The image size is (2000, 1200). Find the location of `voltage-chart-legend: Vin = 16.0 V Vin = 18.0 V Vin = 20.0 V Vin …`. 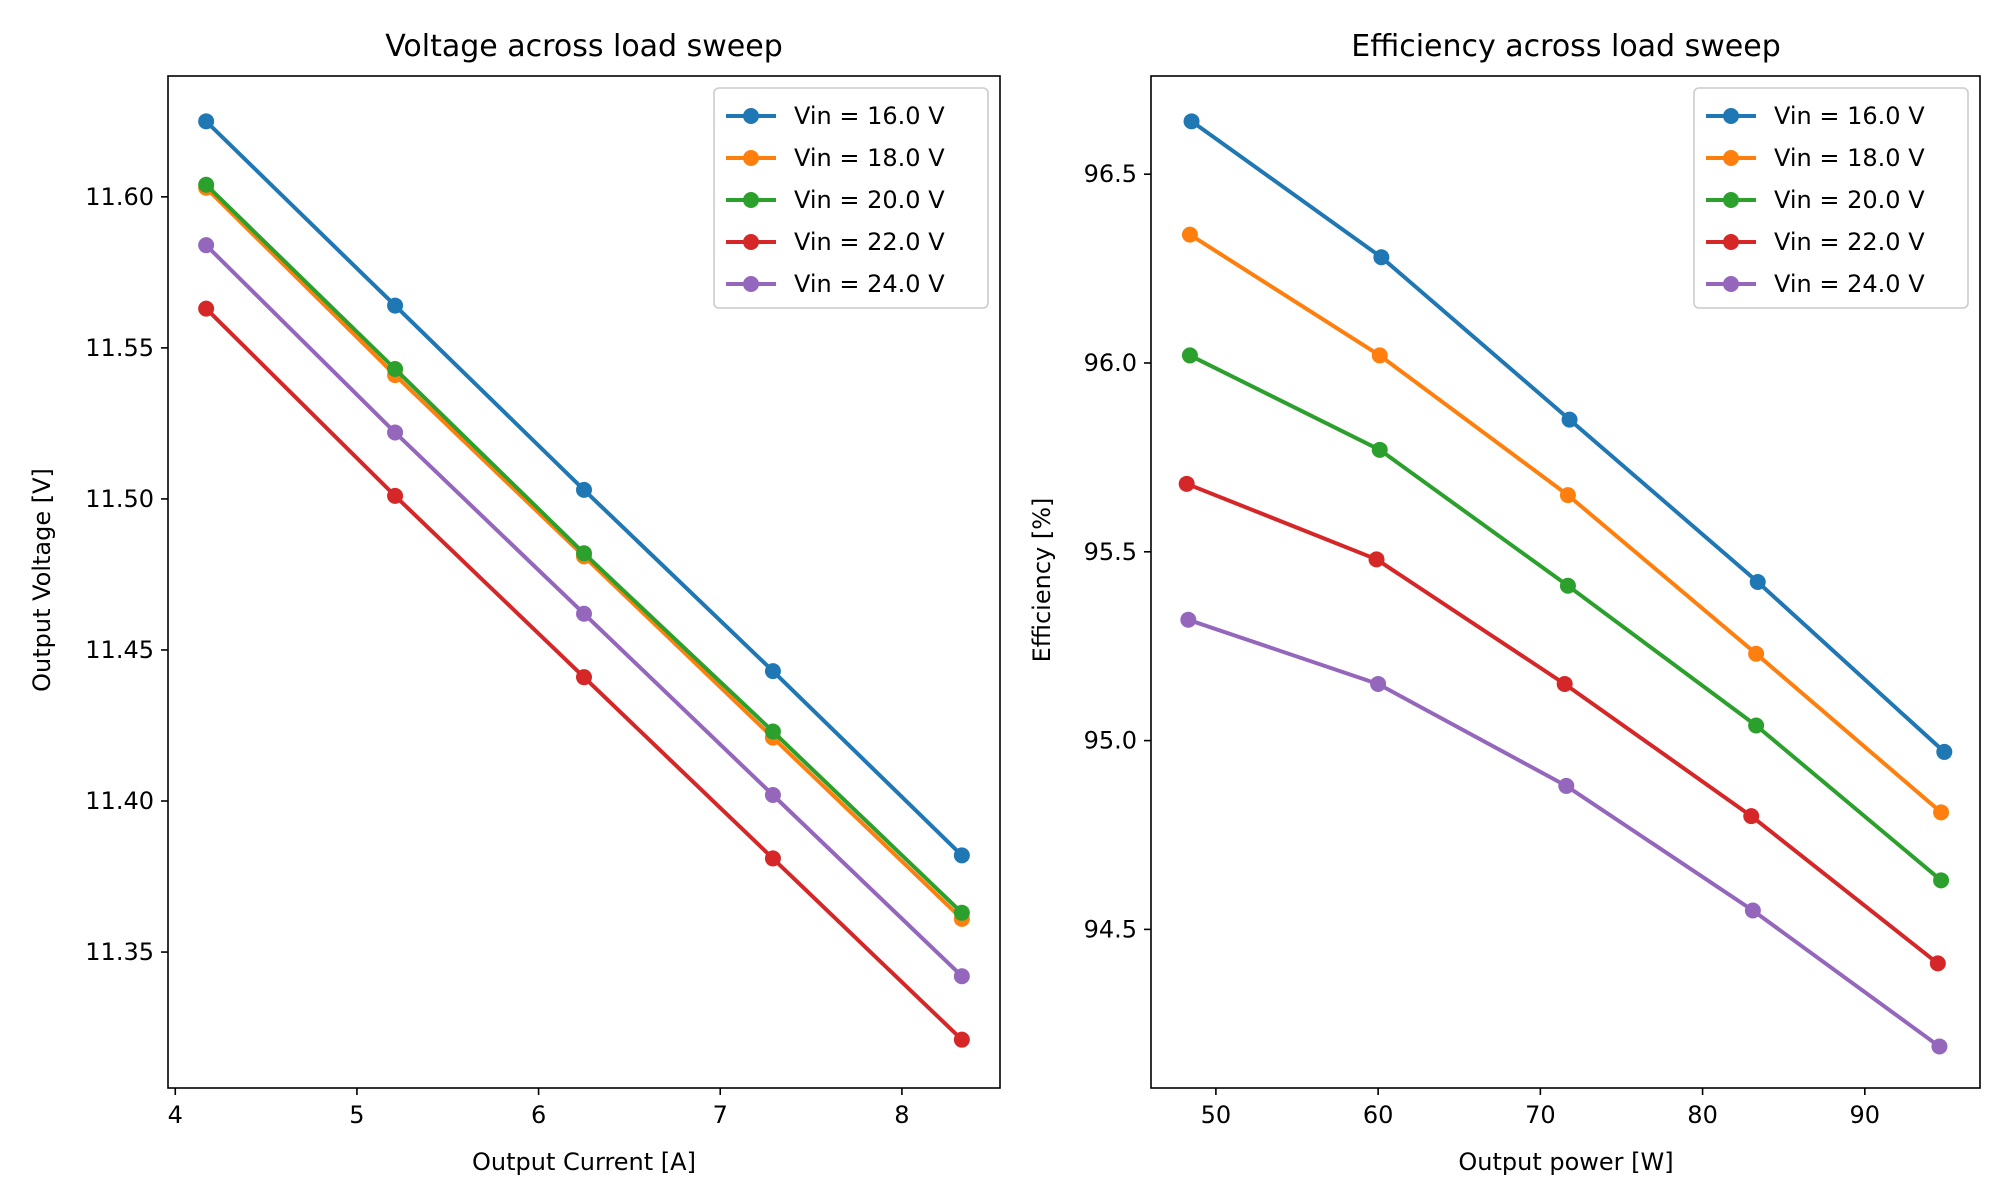

voltage-chart-legend: Vin = 16.0 V Vin = 18.0 V Vin = 20.0 V Vin … is located at coordinates (851, 198).